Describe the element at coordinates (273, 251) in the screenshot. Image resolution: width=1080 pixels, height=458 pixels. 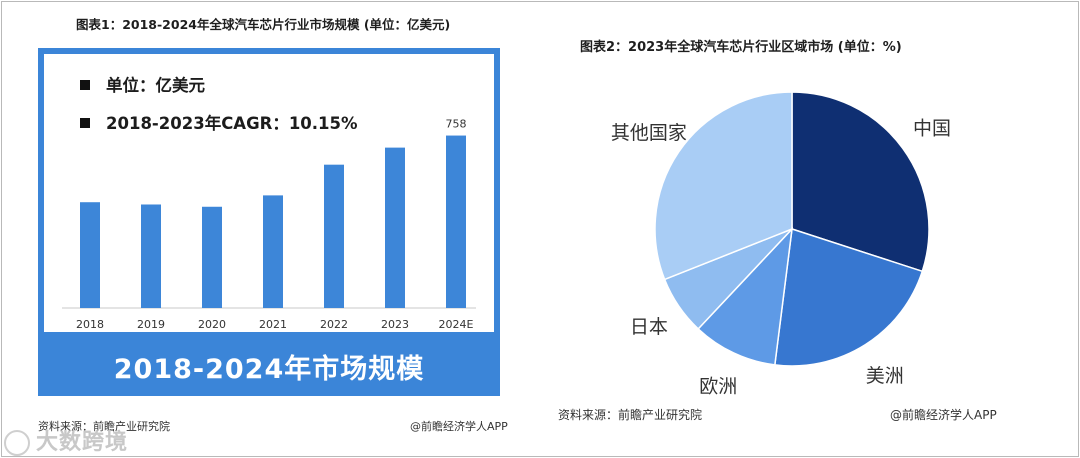
I see `bar-2021` at that location.